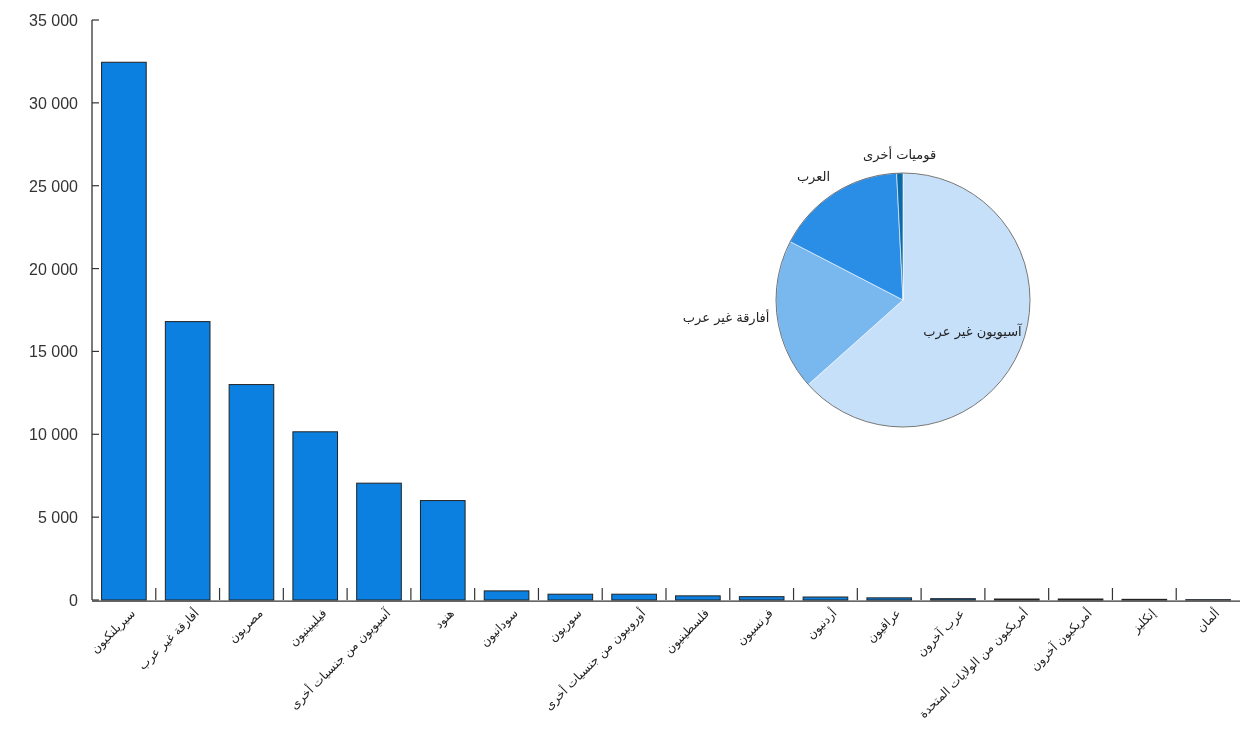  What do you see at coordinates (54, 186) in the screenshot?
I see `y-tick-label: 25 000` at bounding box center [54, 186].